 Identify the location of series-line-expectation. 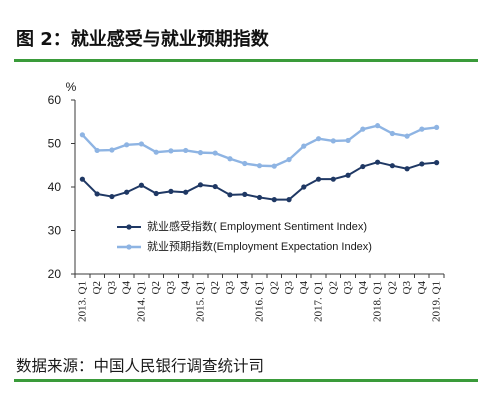
(259, 146).